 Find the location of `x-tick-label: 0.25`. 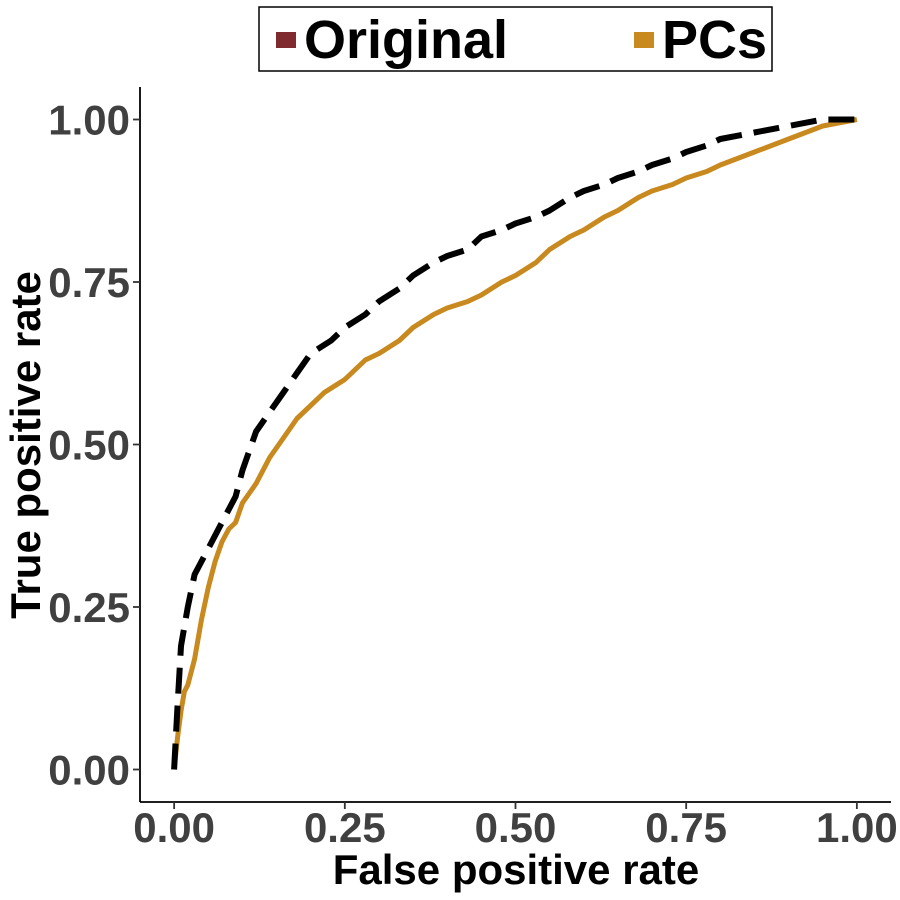

x-tick-label: 0.25 is located at coordinates (345, 827).